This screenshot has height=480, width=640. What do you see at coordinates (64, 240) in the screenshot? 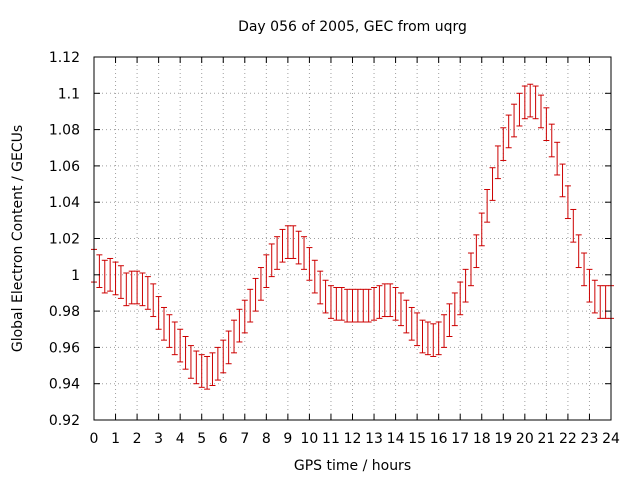
I see `y-tick-label: 1.02` at bounding box center [64, 240].